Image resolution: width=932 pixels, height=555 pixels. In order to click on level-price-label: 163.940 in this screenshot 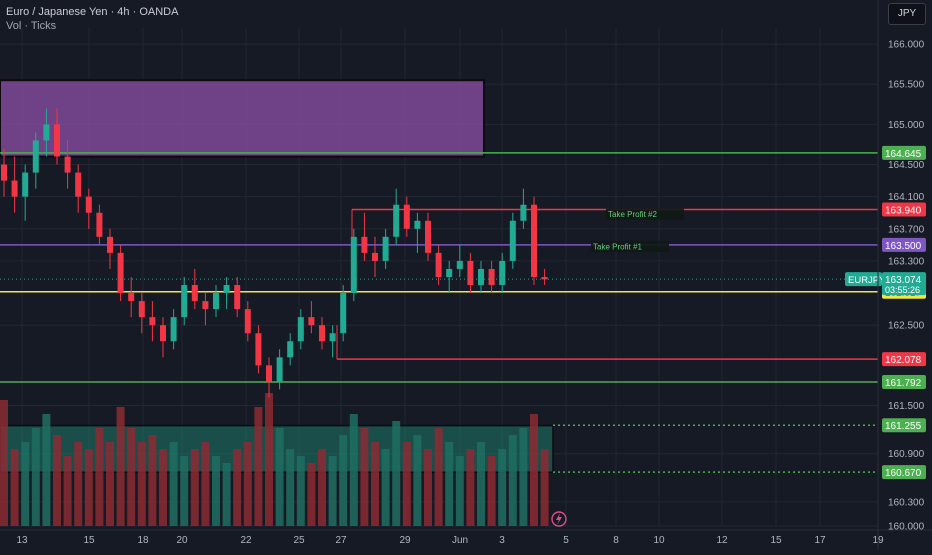, I will do `click(903, 211)`.